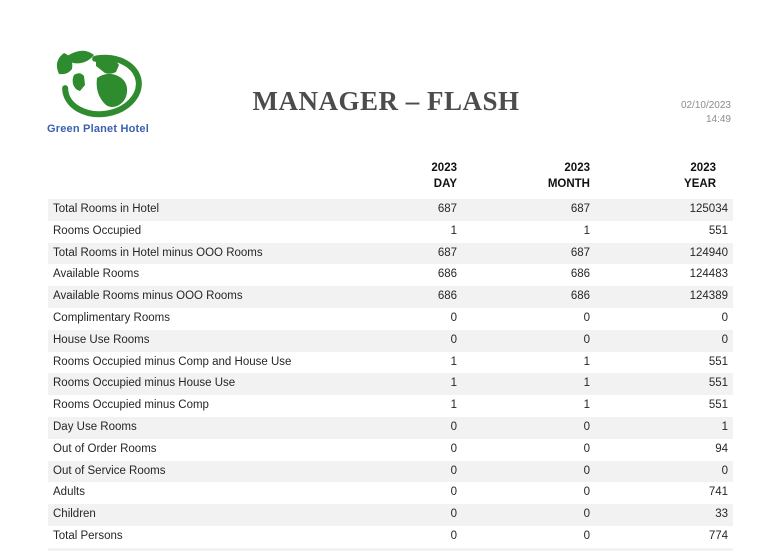  Describe the element at coordinates (568, 184) in the screenshot. I see `column-header-period-label: MONTH` at that location.